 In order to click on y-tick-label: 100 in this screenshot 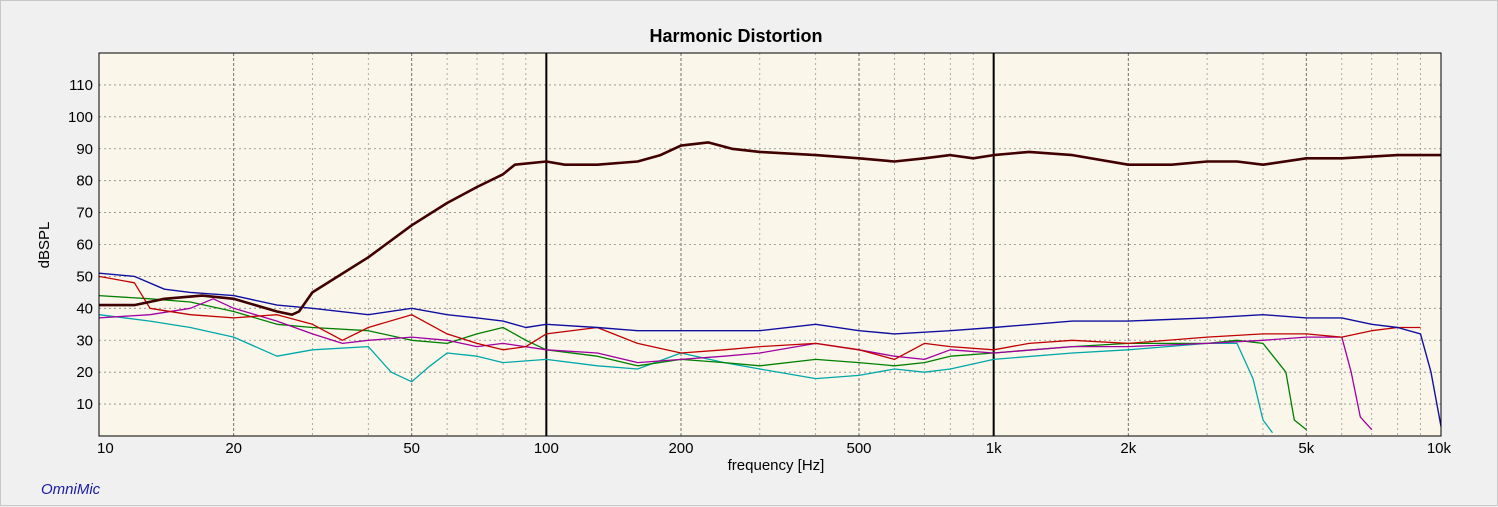, I will do `click(80, 117)`.